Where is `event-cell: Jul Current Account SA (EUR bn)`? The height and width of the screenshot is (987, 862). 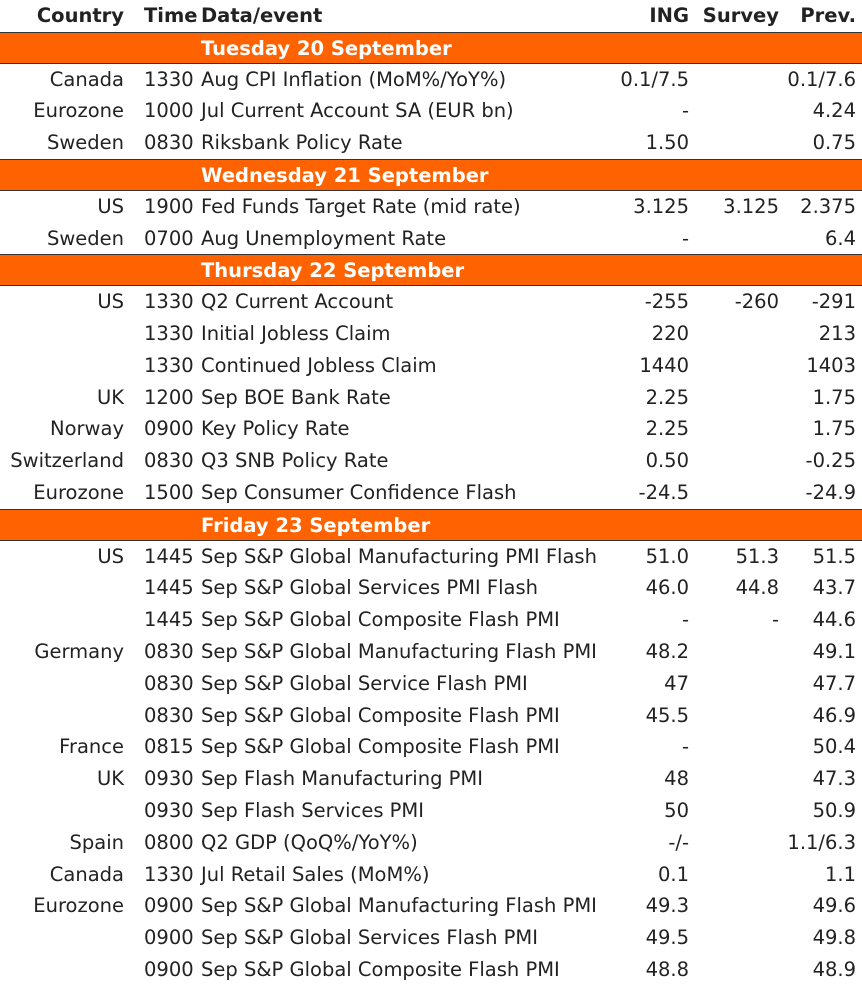
event-cell: Jul Current Account SA (EUR bn) is located at coordinates (357, 111).